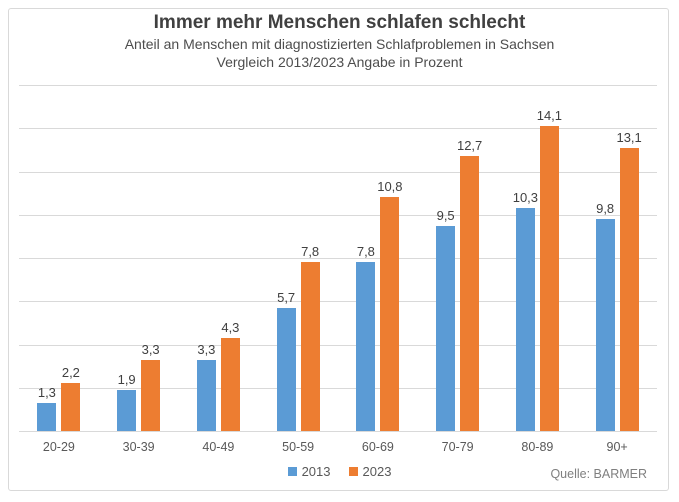 Image resolution: width=679 pixels, height=502 pixels. What do you see at coordinates (629, 137) in the screenshot?
I see `bar-value-label-2023-90+: 13,1` at bounding box center [629, 137].